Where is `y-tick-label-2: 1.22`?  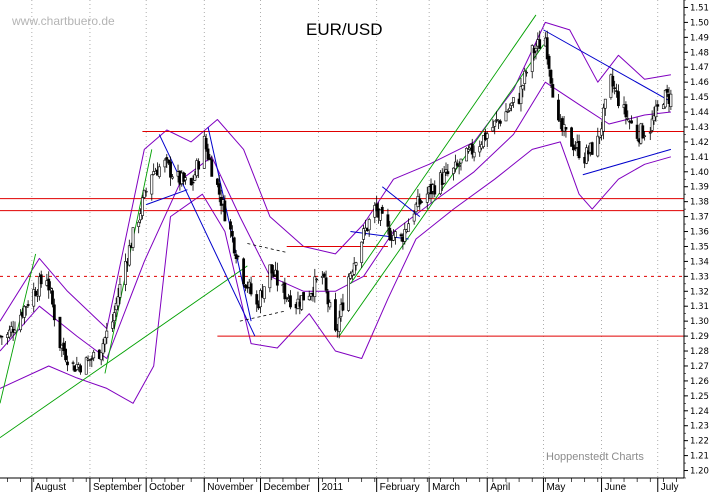
y-tick-label-2: 1.22 is located at coordinates (699, 442).